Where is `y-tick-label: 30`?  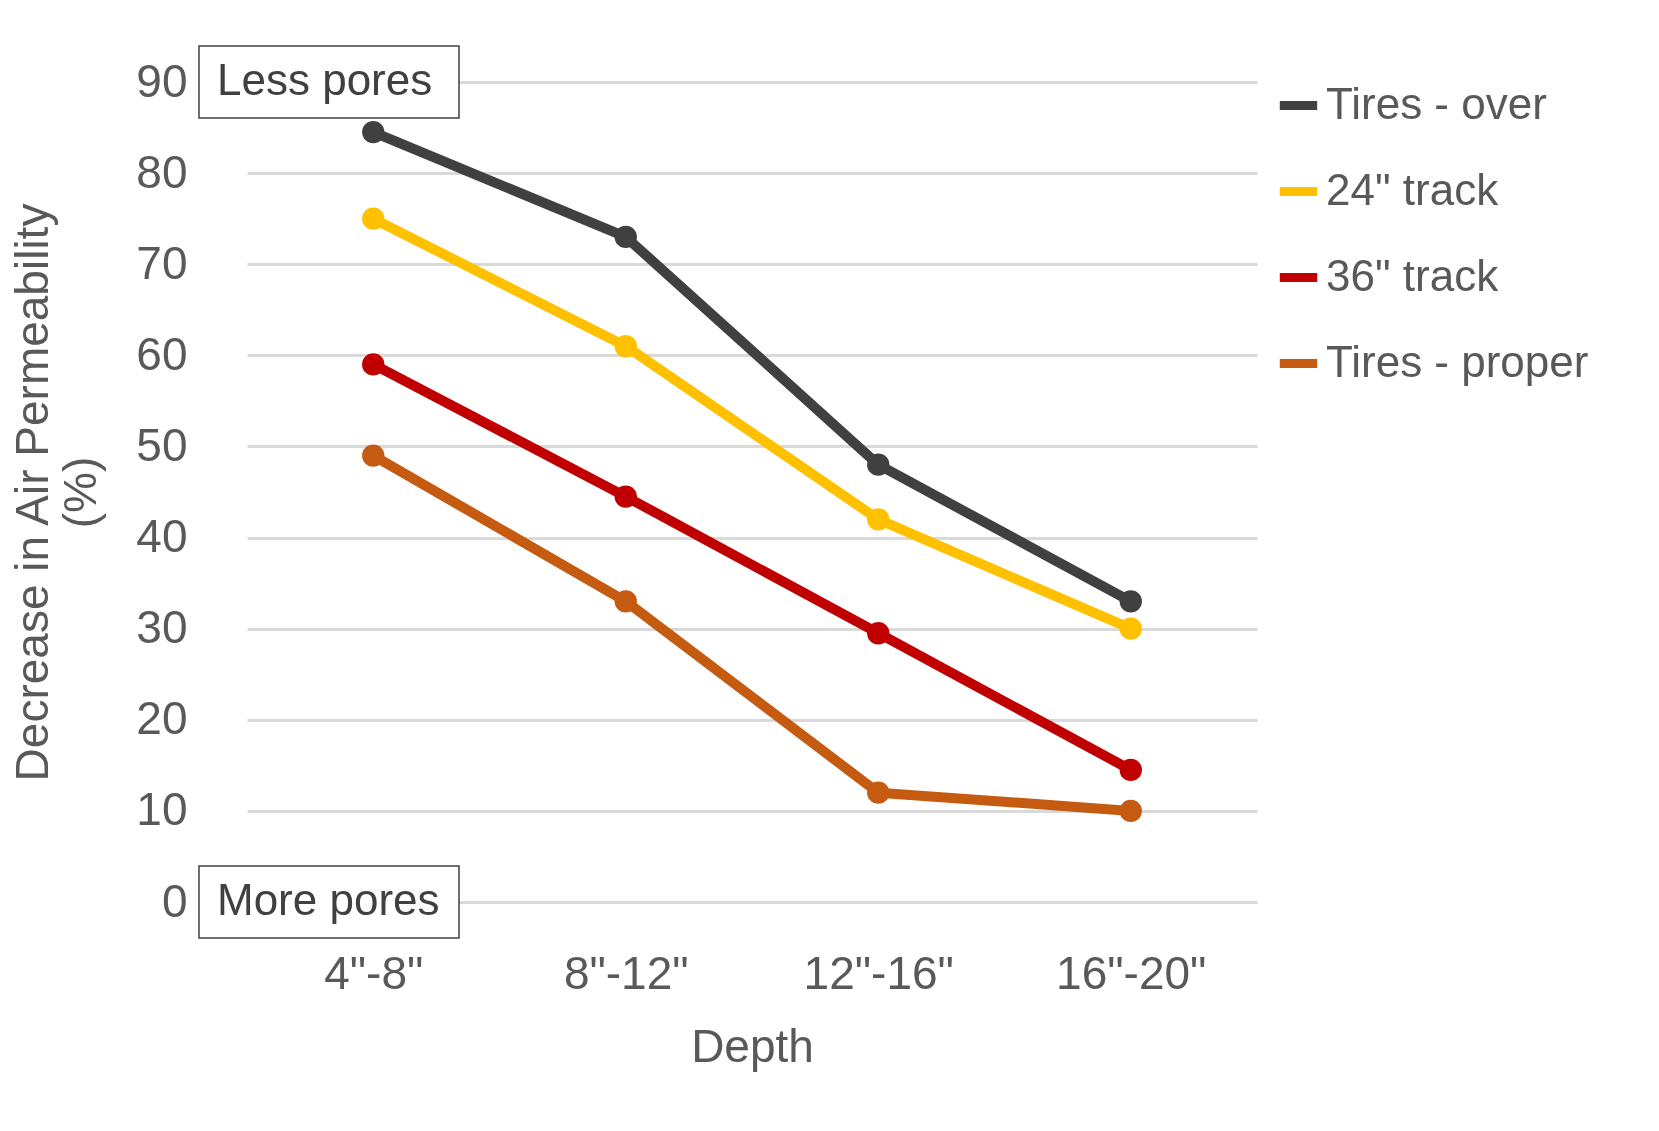 y-tick-label: 30 is located at coordinates (162, 627).